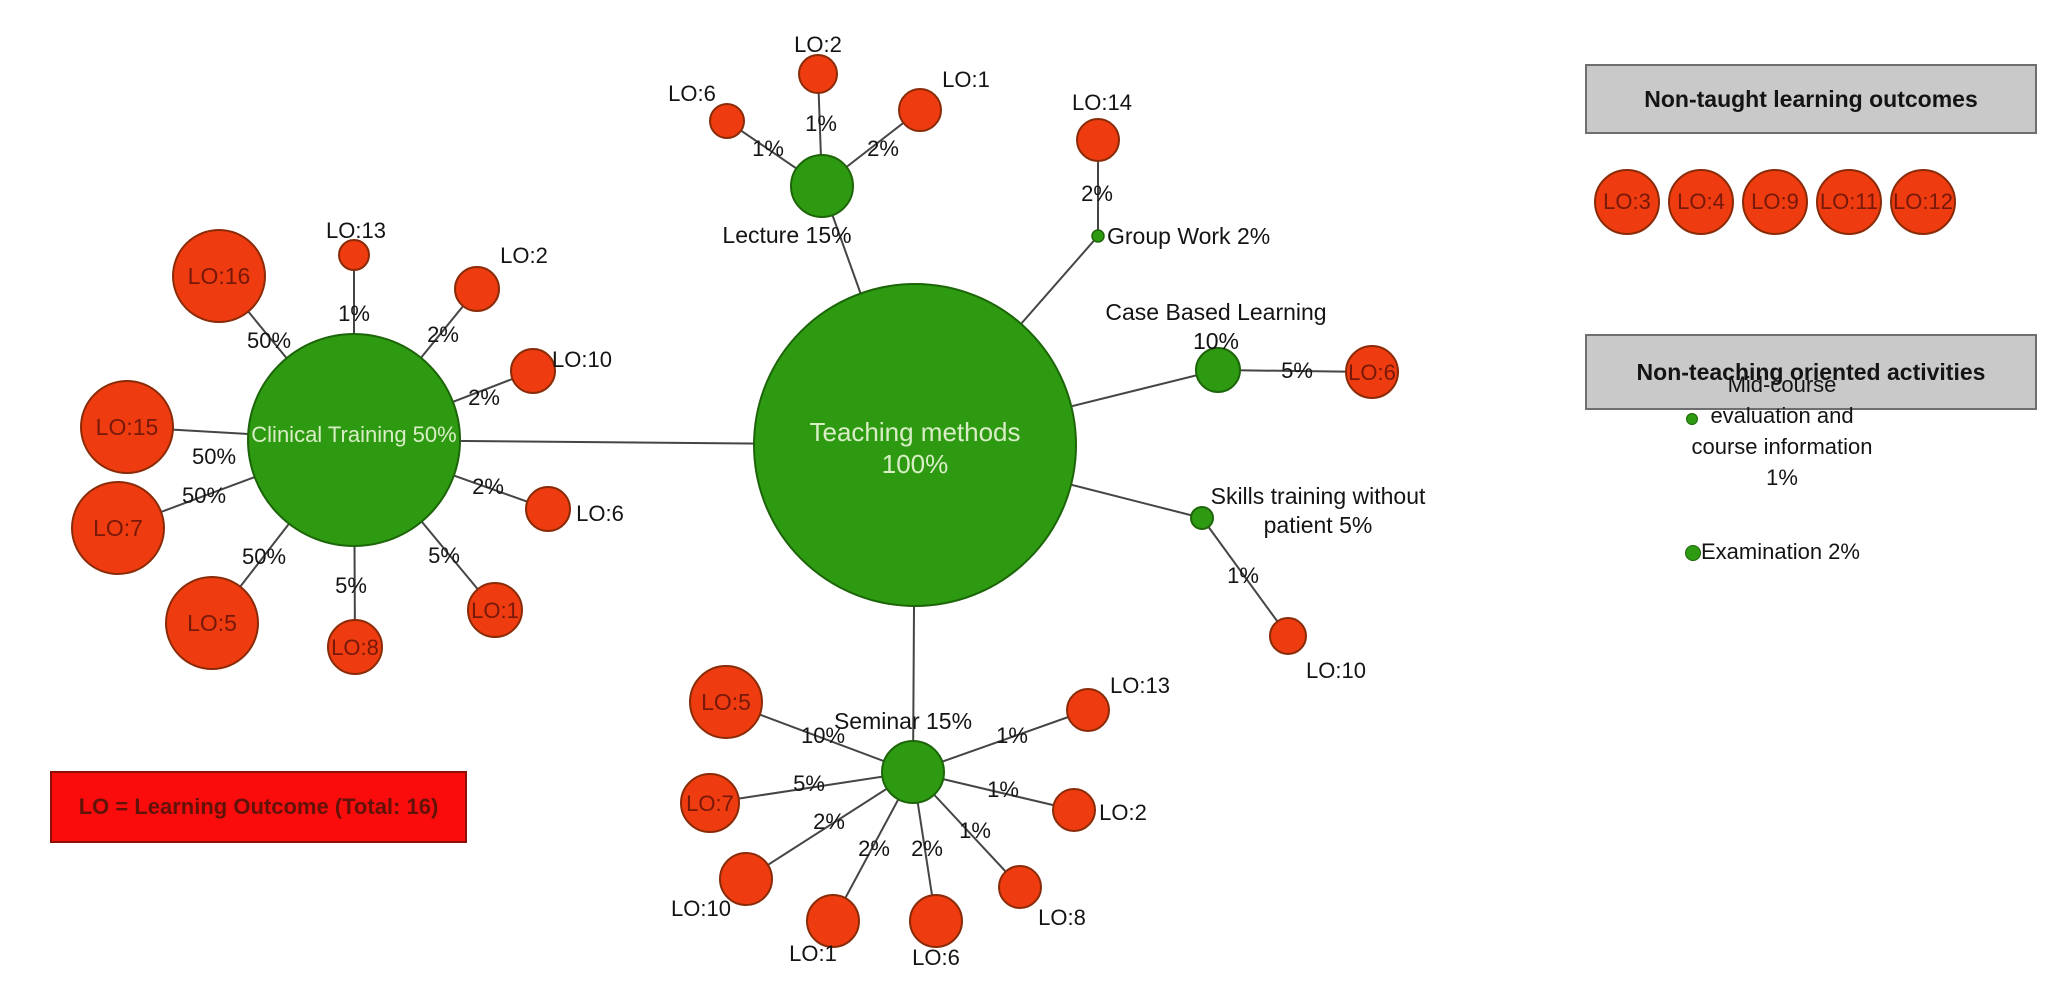 The height and width of the screenshot is (1001, 2059). I want to click on non-taught-circle-lo-11: LO:11, so click(1849, 202).